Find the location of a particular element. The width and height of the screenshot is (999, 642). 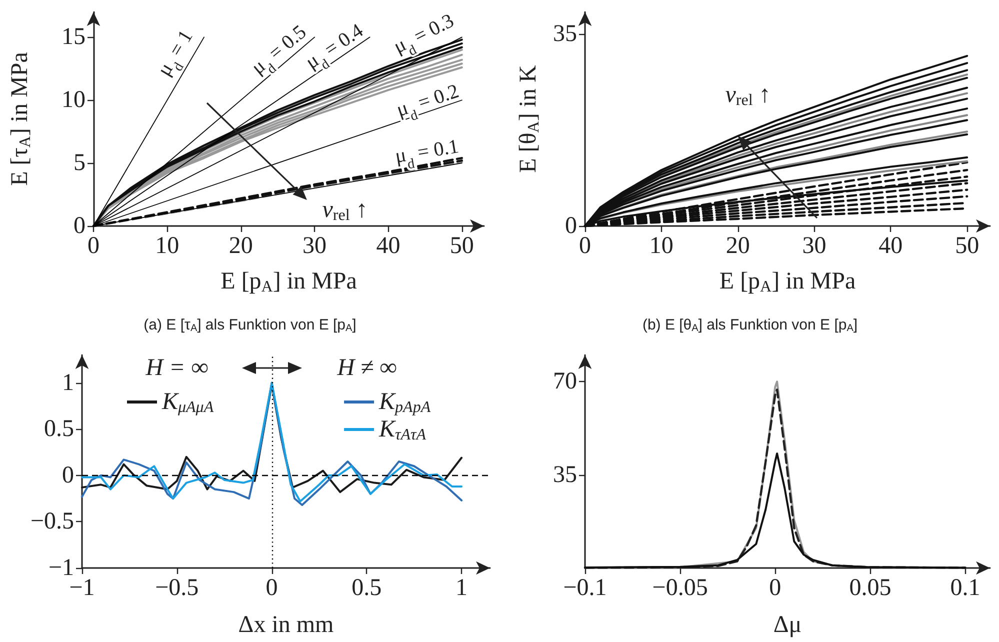

x-tick-label: 1 is located at coordinates (462, 588).